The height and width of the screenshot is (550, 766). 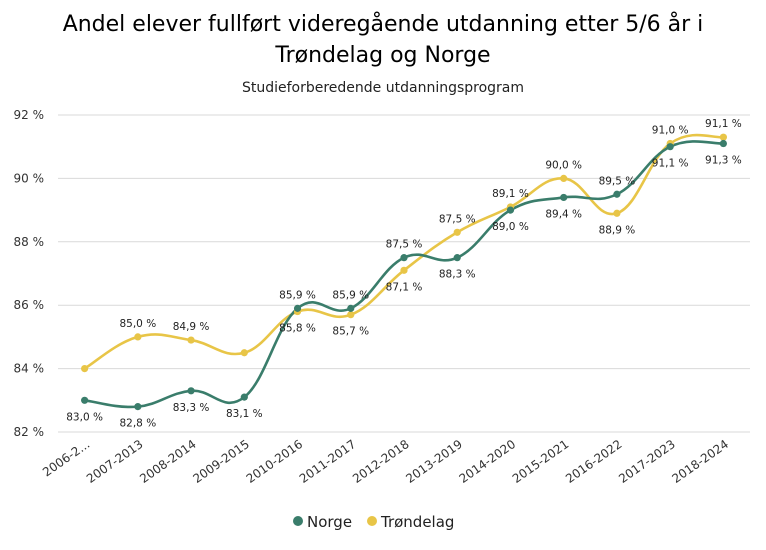 I want to click on legend-label-trondelag: Trøndelag, so click(x=417, y=522).